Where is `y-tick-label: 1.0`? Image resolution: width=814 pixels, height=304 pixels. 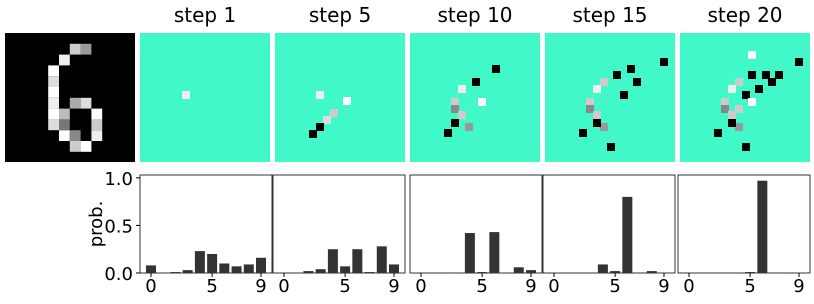
y-tick-label: 1.0 is located at coordinates (118, 179).